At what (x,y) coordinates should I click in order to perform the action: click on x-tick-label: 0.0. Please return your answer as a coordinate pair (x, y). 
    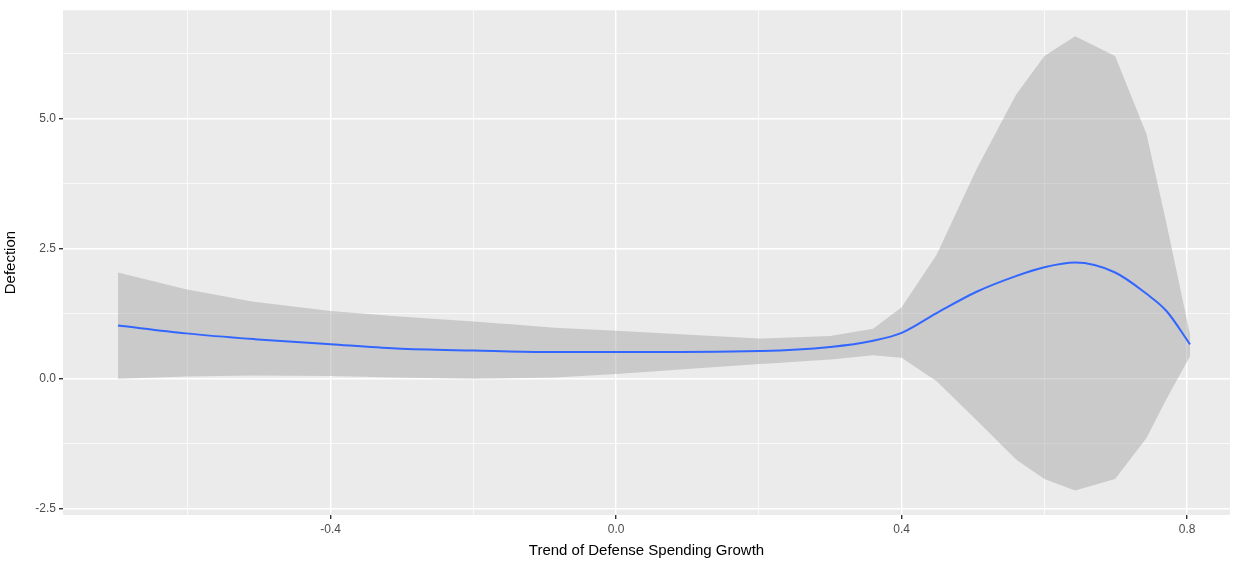
    Looking at the image, I should click on (616, 528).